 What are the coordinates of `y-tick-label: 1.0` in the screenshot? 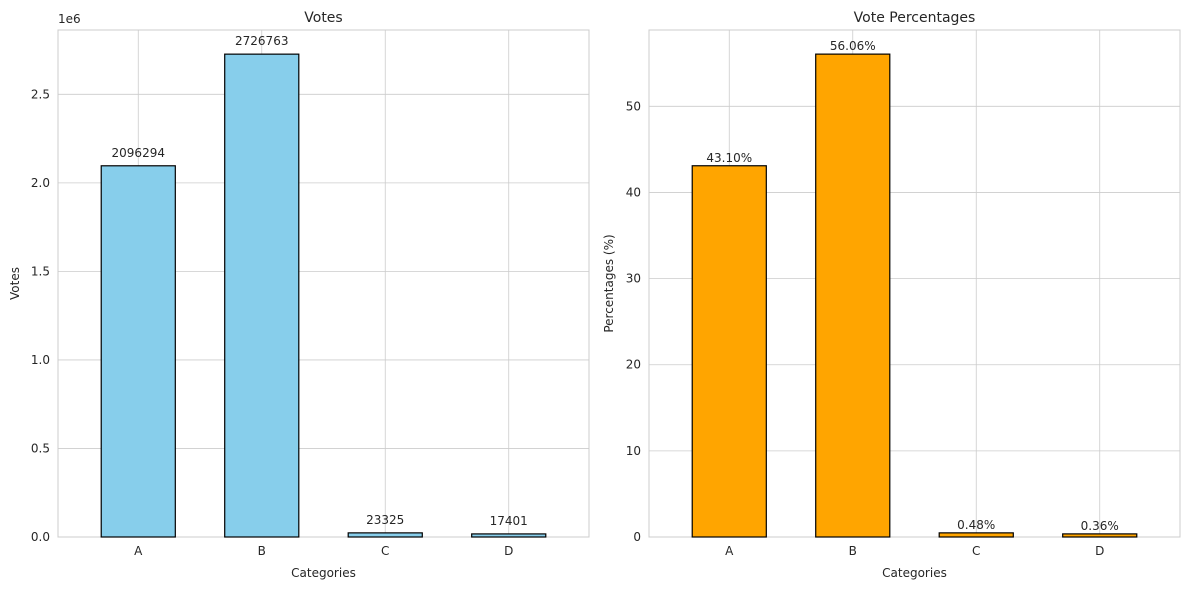 It's located at (40, 360).